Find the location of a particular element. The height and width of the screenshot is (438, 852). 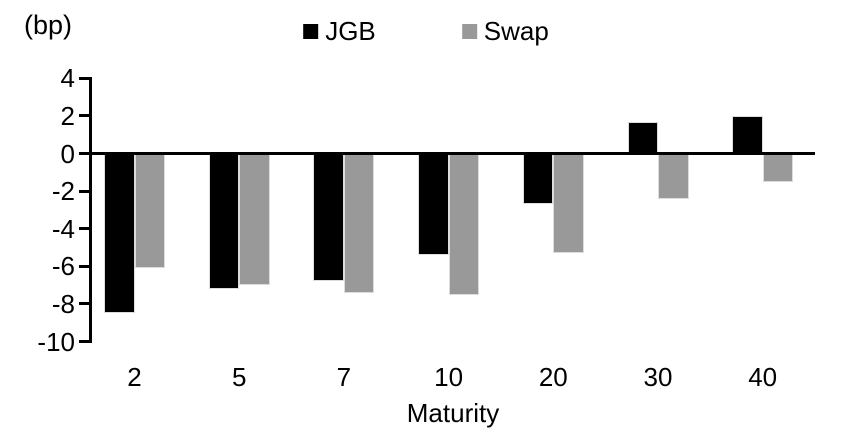

zero-baseline is located at coordinates (453, 153).